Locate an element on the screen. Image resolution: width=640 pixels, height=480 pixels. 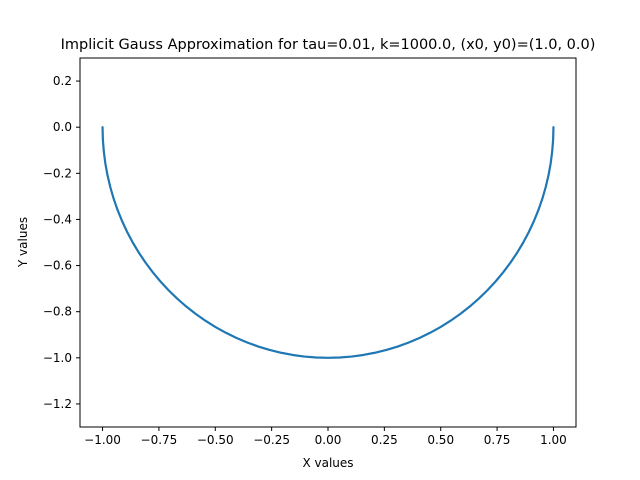
x-axis: −1.00 −0.75 −0.50 −0.25 0.00 0.25 0.50 0.75 1.00 is located at coordinates (325, 437).